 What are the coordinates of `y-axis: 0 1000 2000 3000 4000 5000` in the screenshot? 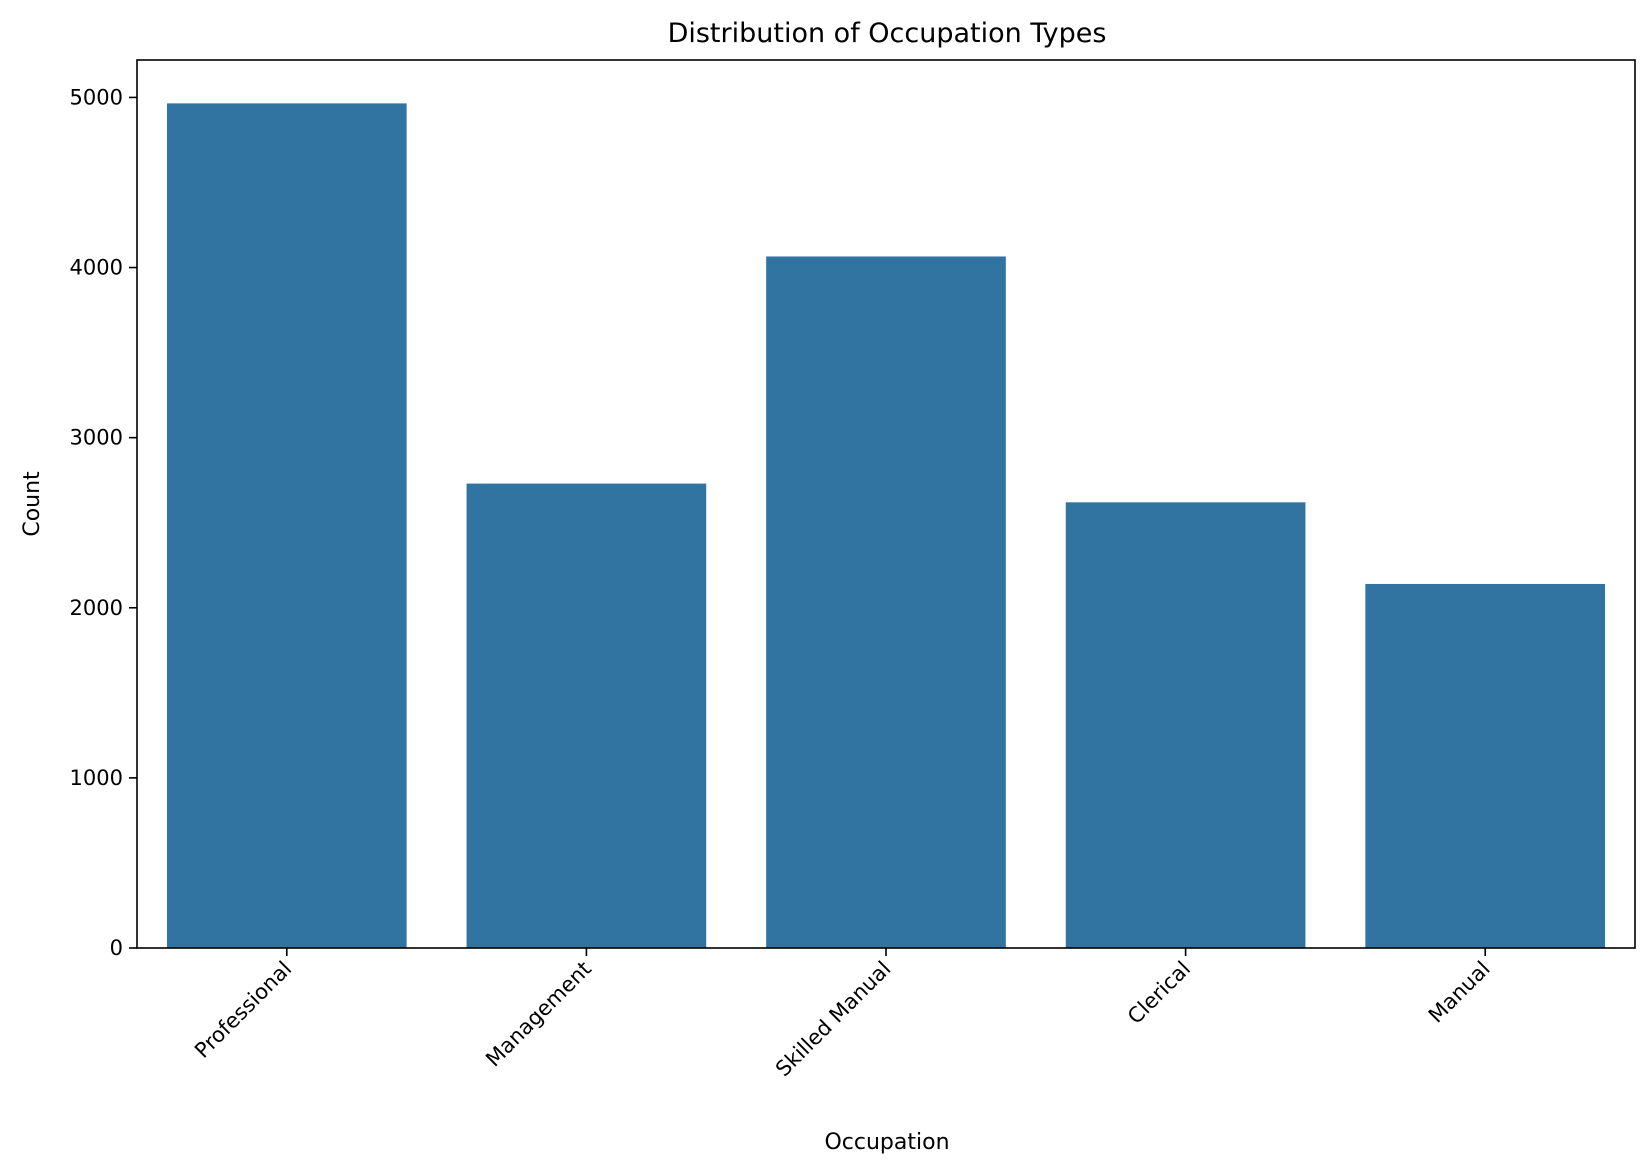 It's located at (103, 522).